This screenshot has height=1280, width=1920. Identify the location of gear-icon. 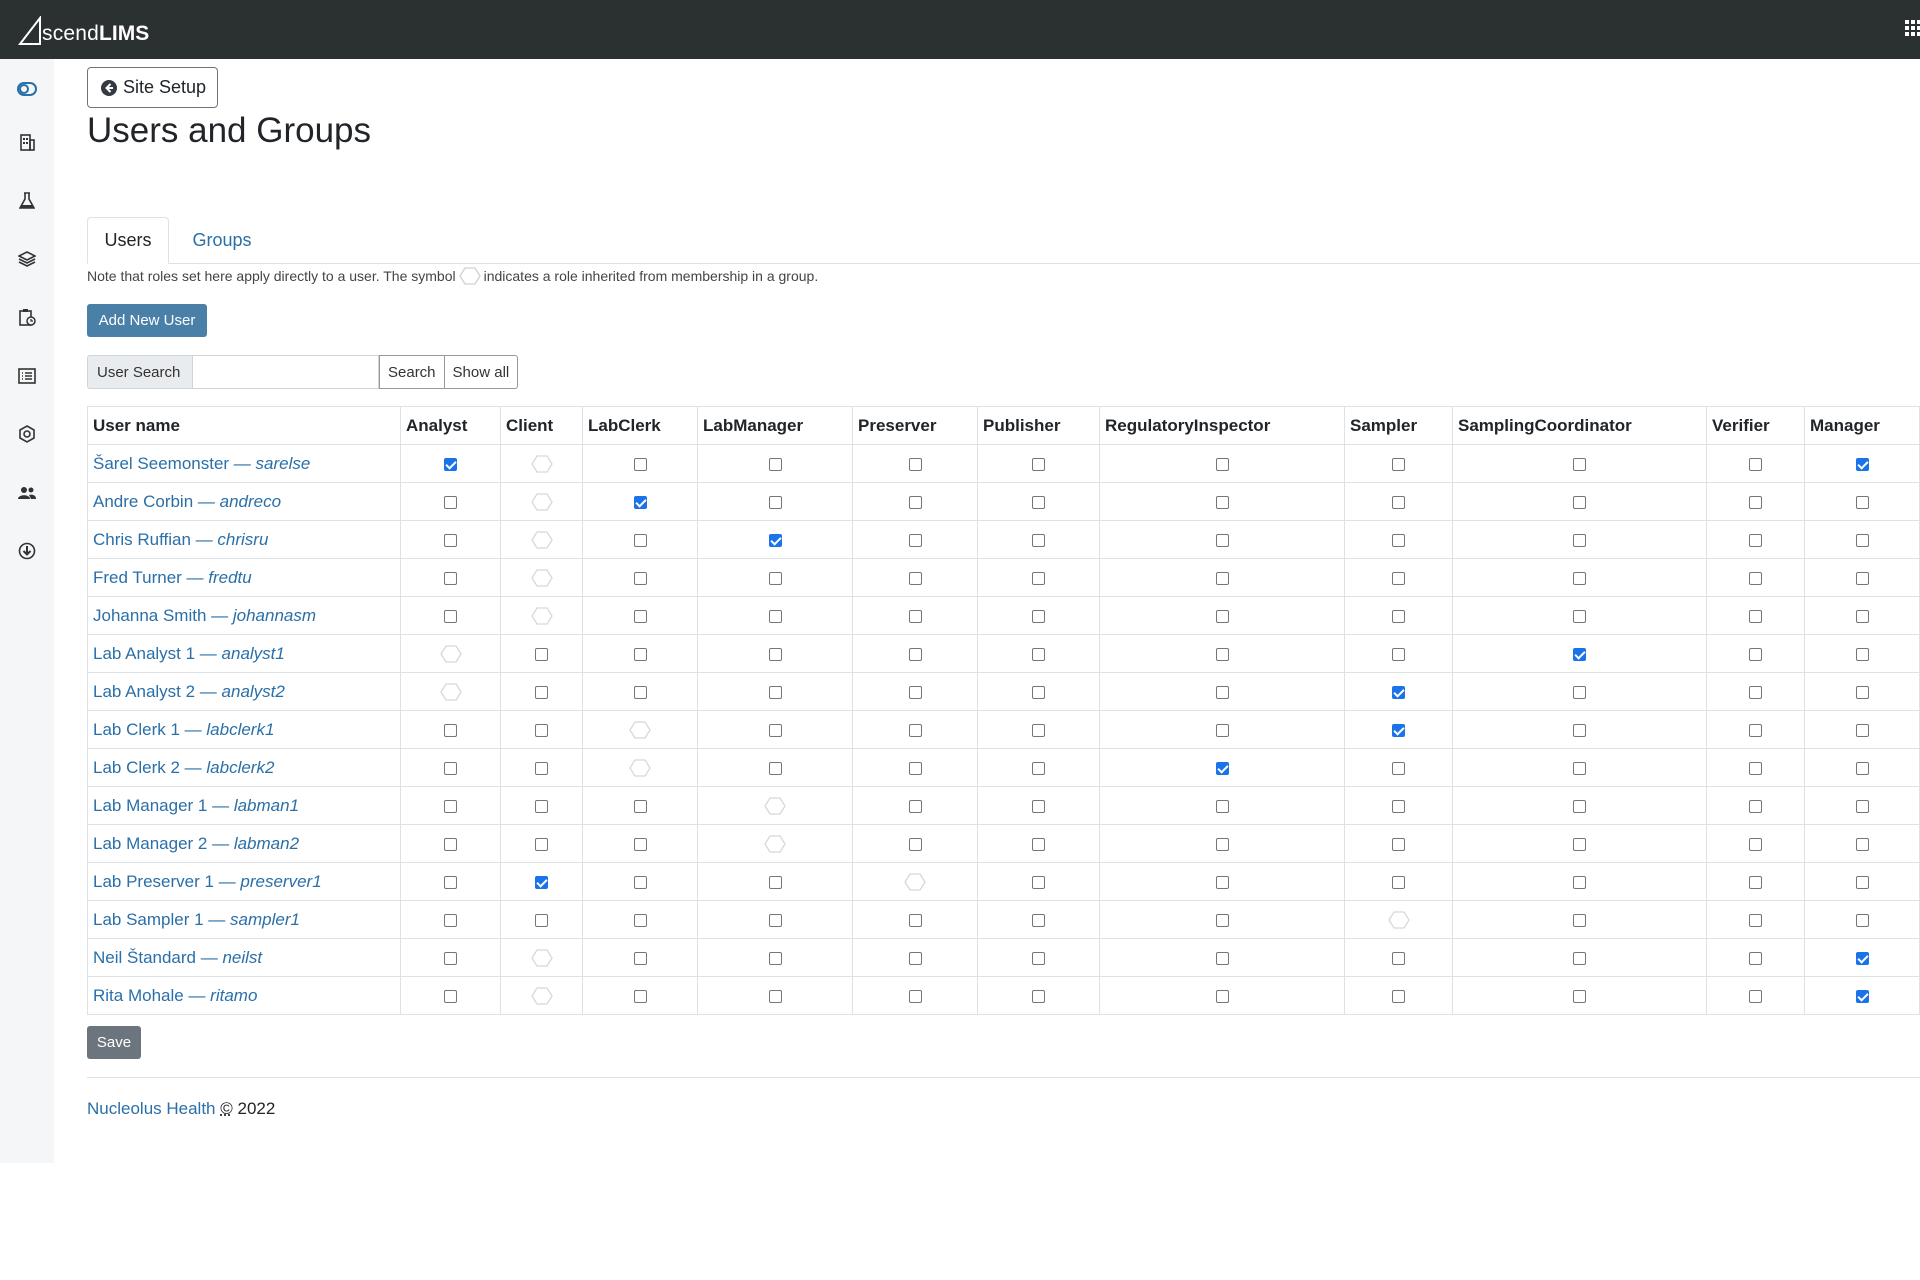
(27, 434).